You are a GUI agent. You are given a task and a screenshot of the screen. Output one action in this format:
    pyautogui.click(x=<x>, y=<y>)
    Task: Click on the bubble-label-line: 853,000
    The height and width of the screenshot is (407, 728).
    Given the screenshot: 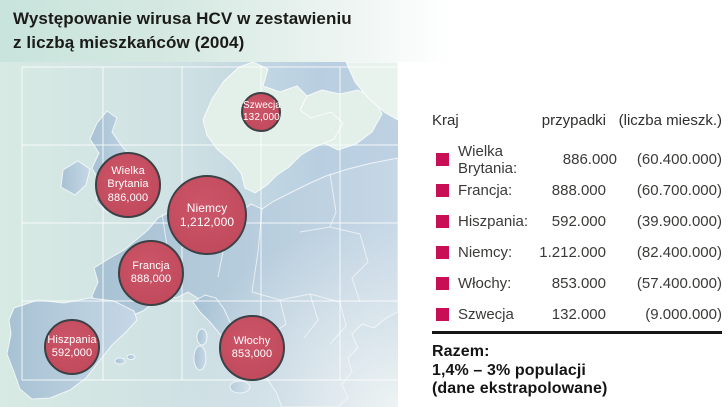 What is the action you would take?
    pyautogui.click(x=252, y=354)
    